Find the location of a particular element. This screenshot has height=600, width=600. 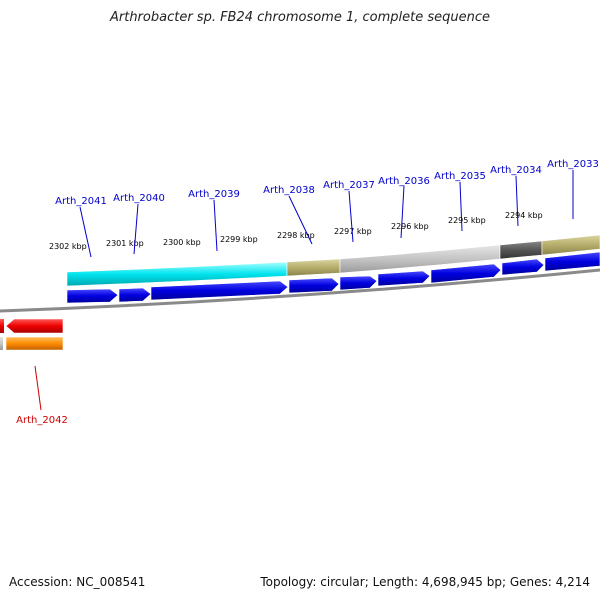

gene-arth-2041 is located at coordinates (92, 296).